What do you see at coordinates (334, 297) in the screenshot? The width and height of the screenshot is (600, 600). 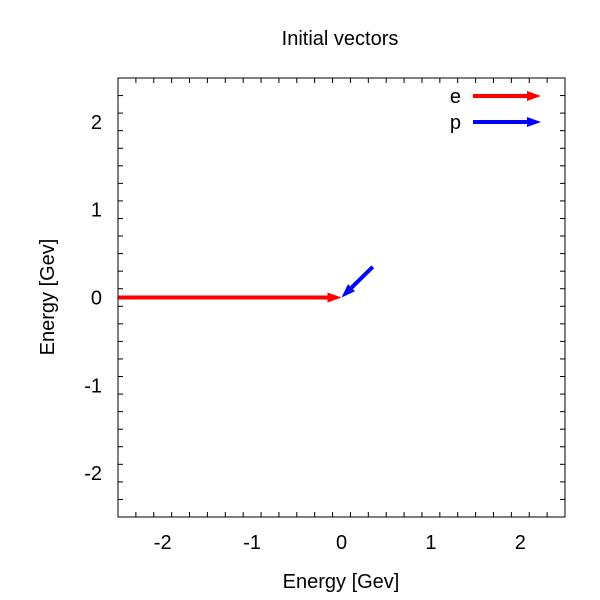 I see `vector-e-head` at bounding box center [334, 297].